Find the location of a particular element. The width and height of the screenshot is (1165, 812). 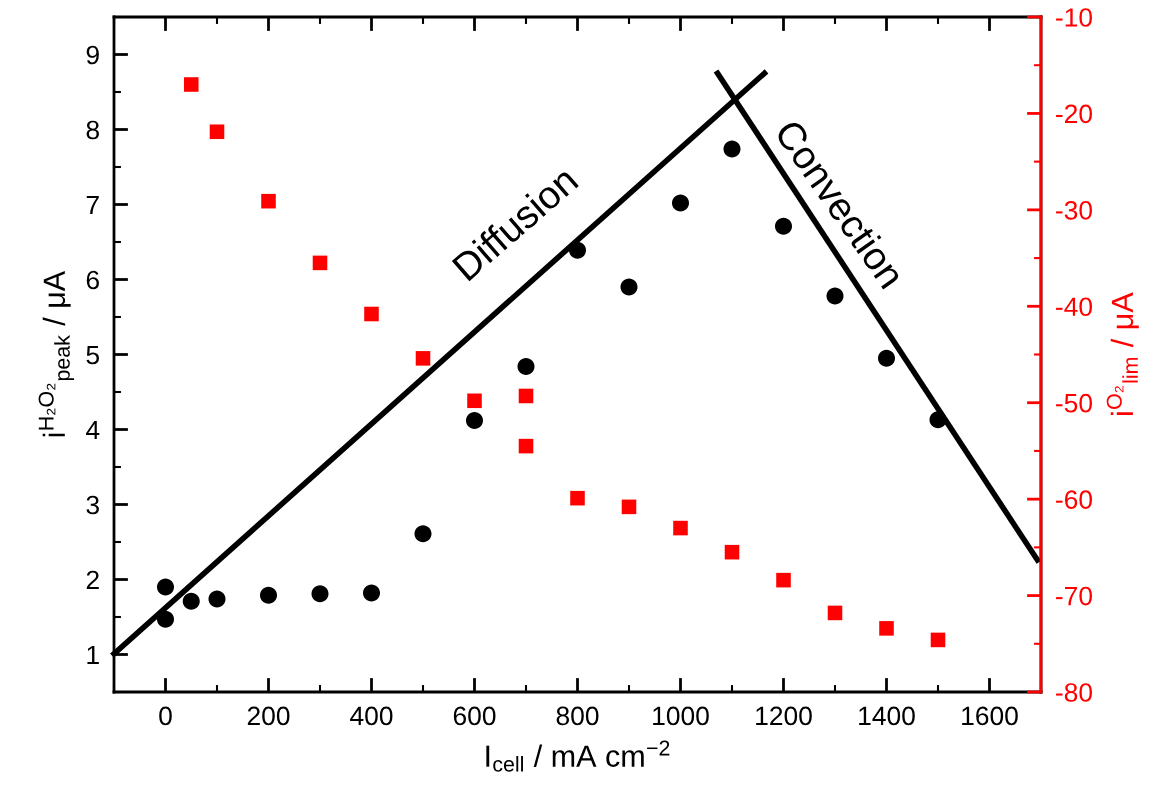

y-tick-label: 8 is located at coordinates (92, 130).